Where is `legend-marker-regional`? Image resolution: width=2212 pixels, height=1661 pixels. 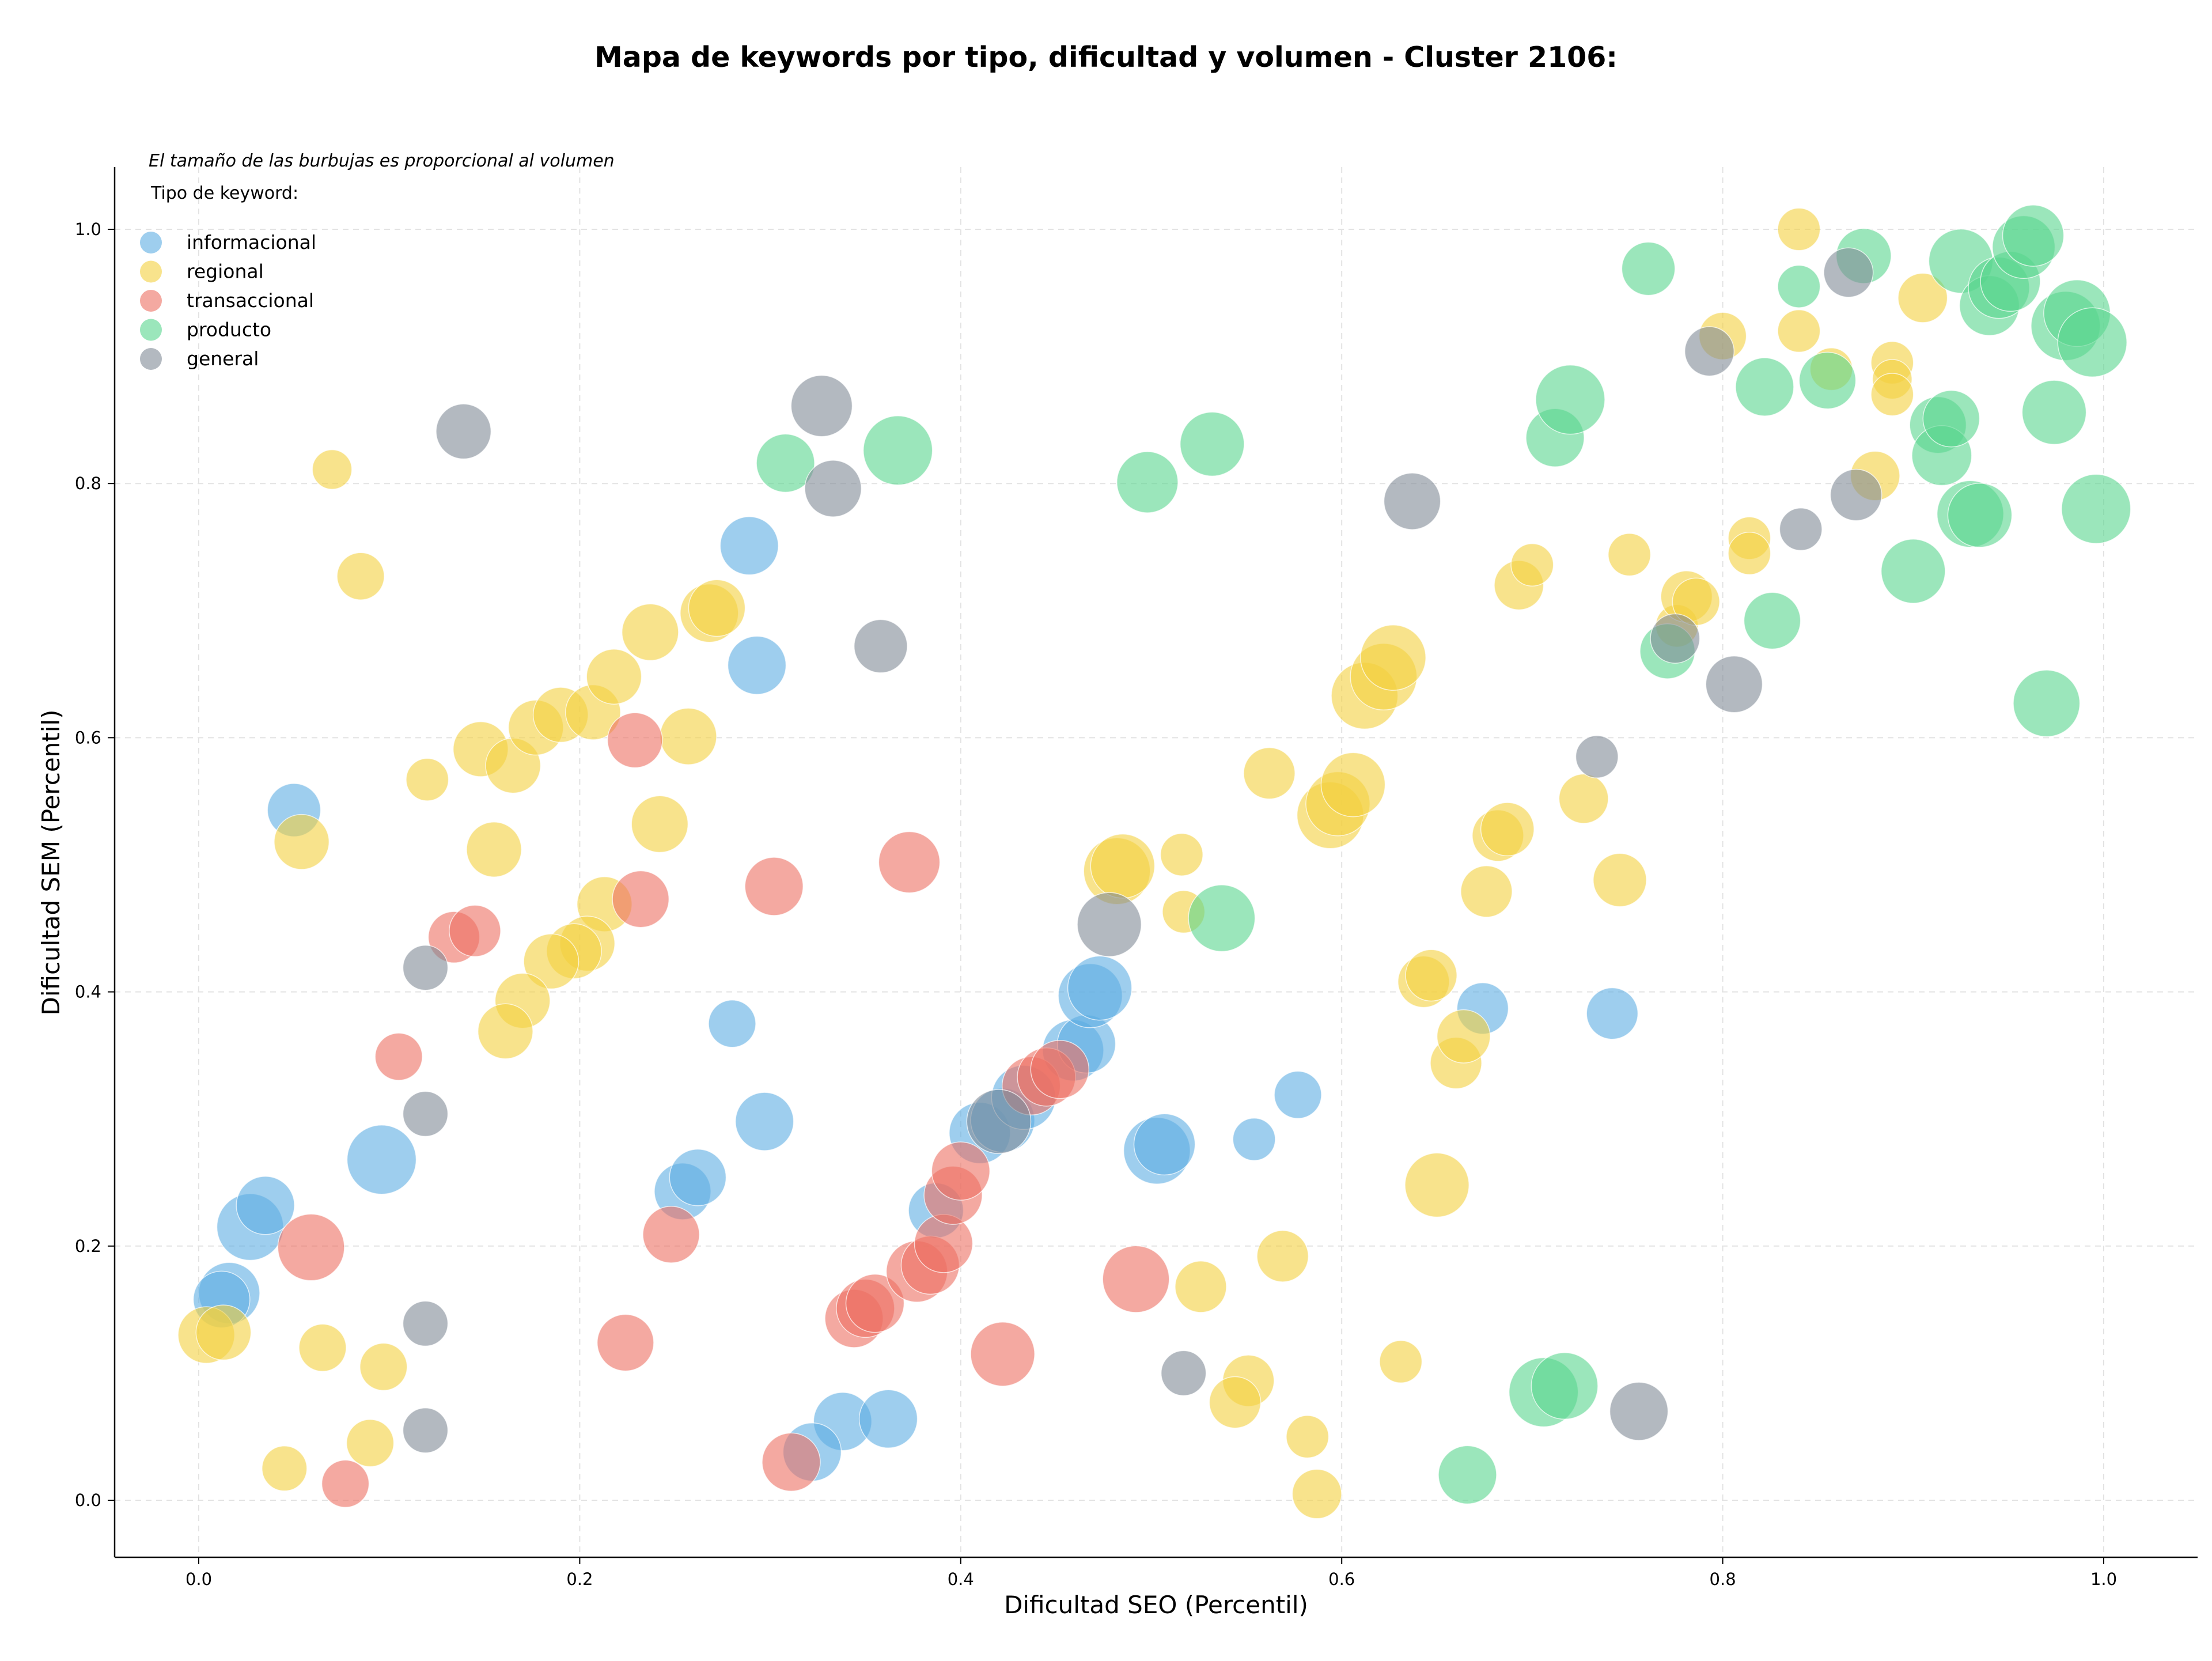
legend-marker-regional is located at coordinates (151, 271).